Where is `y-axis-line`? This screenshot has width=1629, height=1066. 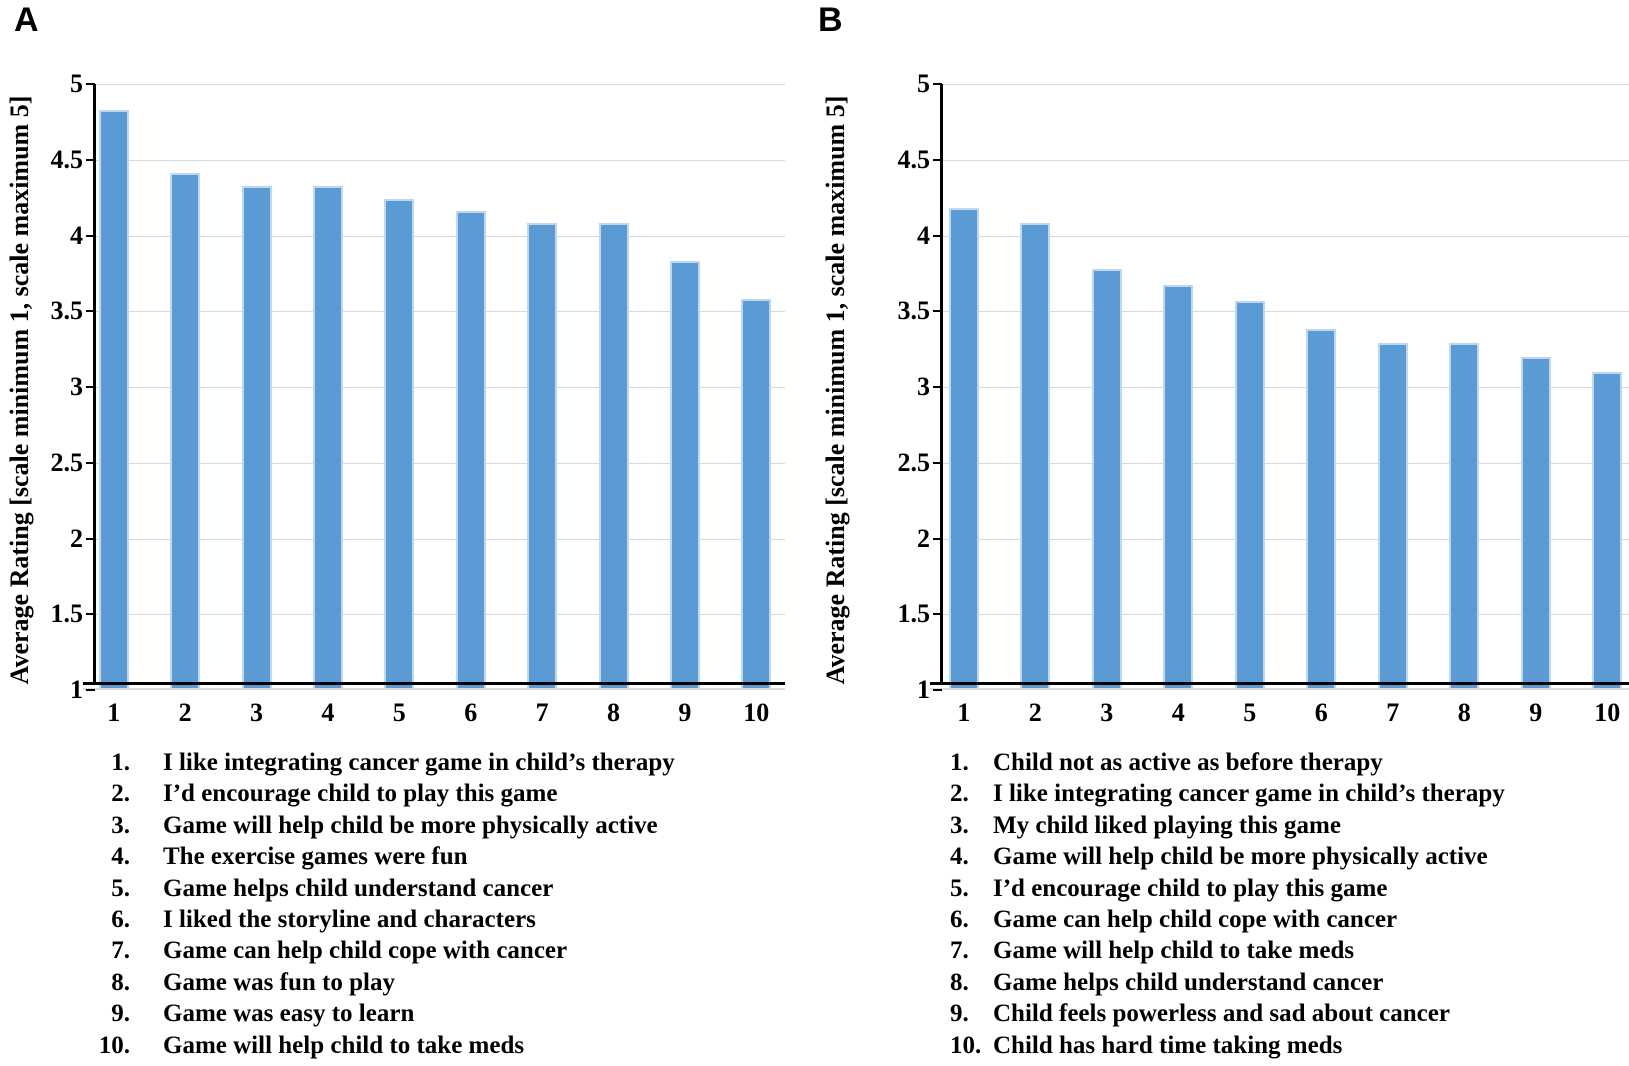
y-axis-line is located at coordinates (94, 384).